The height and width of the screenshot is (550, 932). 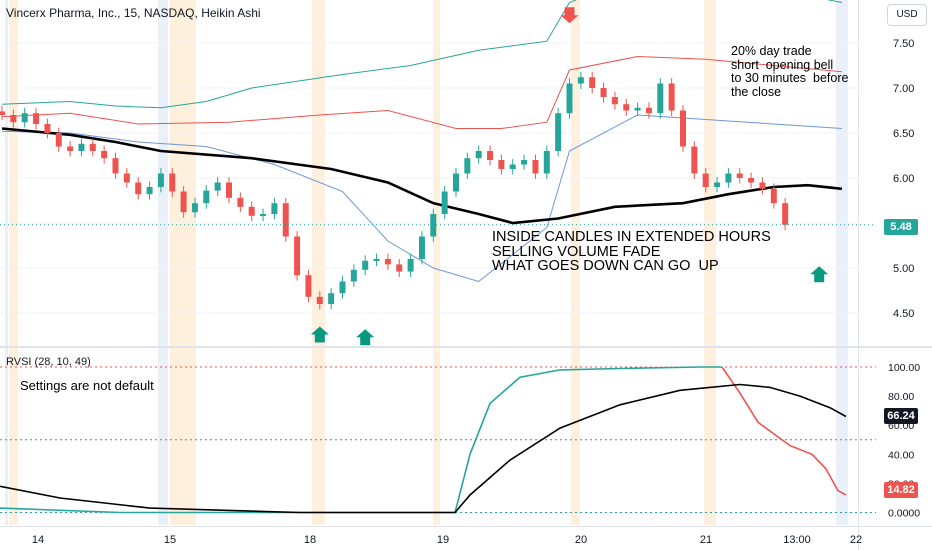 What do you see at coordinates (797, 540) in the screenshot?
I see `time-tick-label-6: 13:00` at bounding box center [797, 540].